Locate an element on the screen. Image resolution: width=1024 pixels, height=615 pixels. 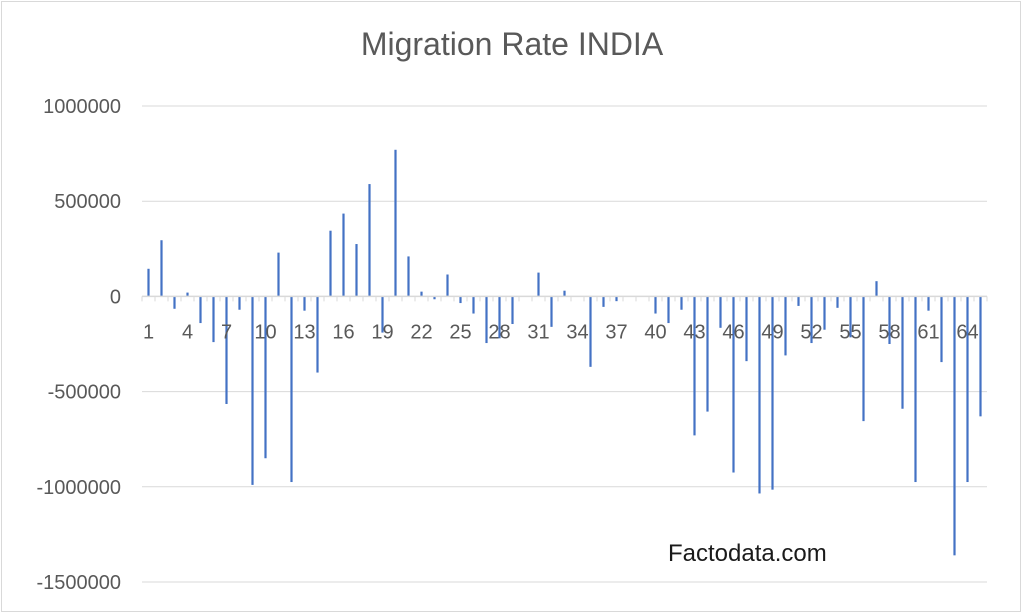
chart-title: Migration Rate INDIA is located at coordinates (512, 44).